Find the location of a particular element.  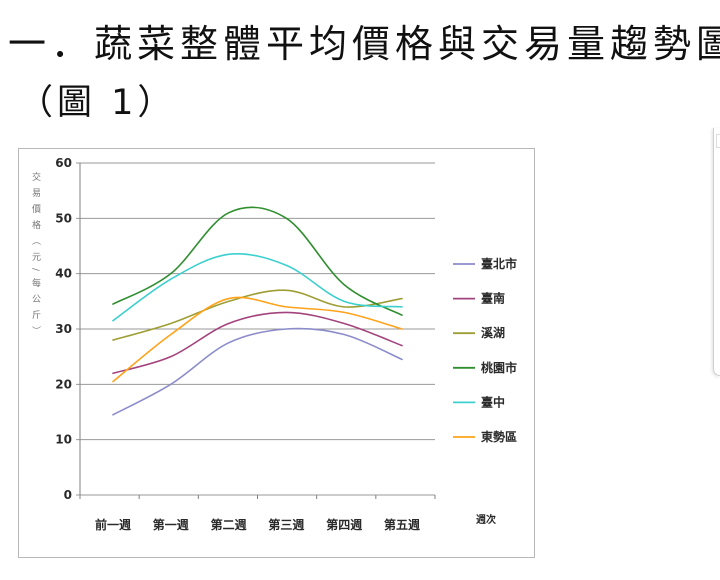

x-tick-label: 第三週 is located at coordinates (286, 524).